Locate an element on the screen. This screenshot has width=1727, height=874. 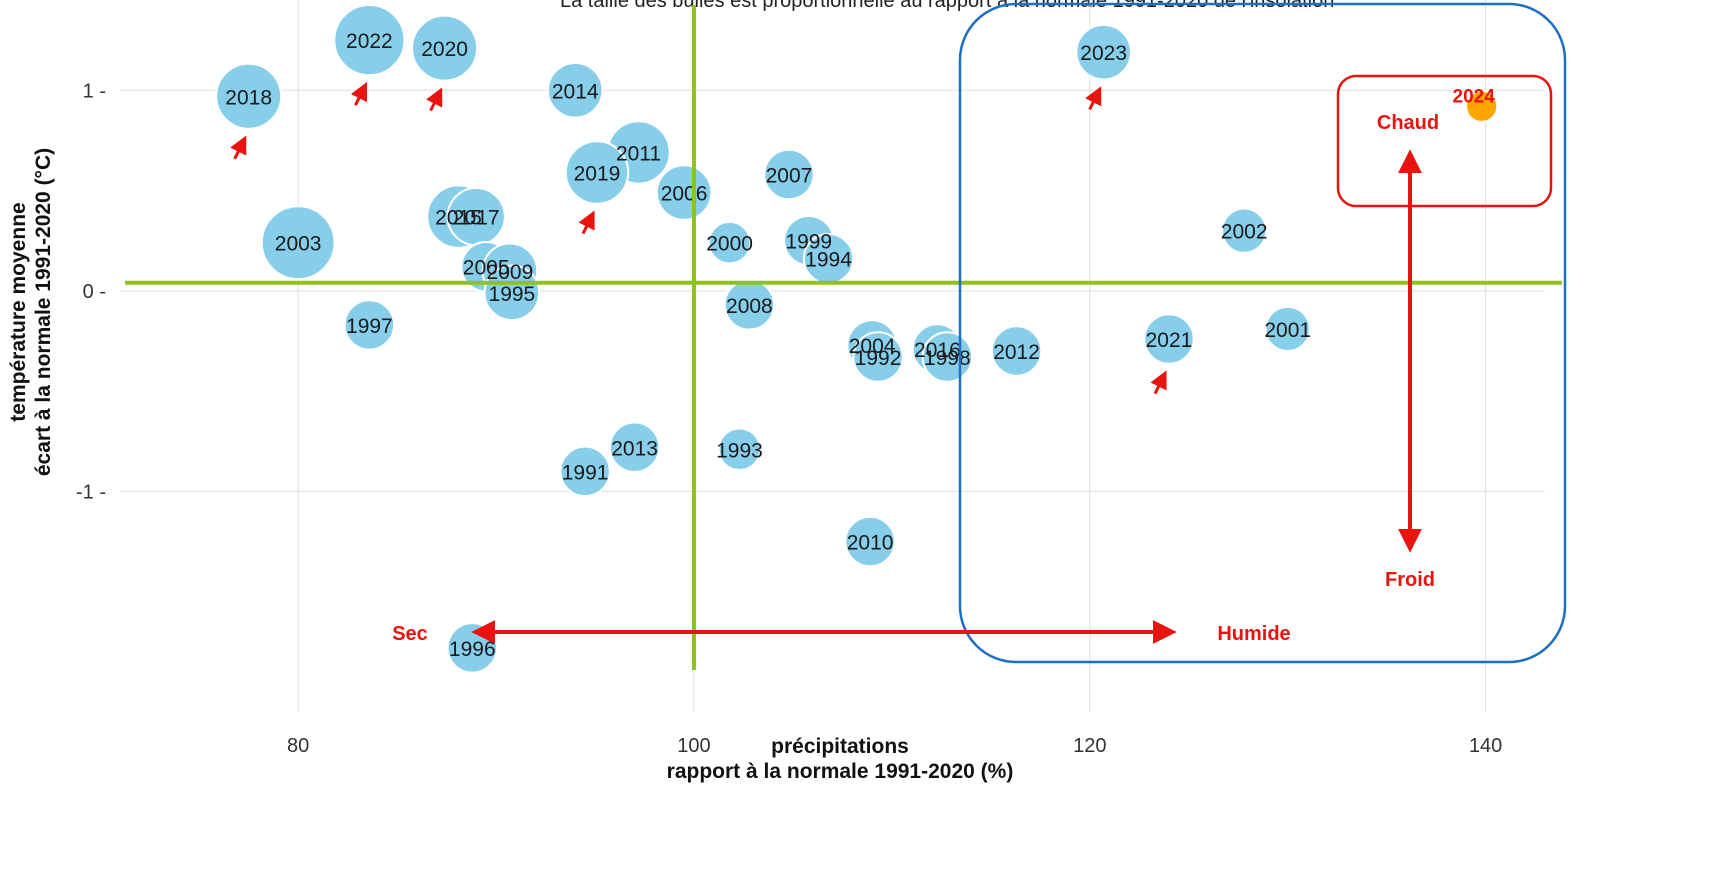
bubble-2003 is located at coordinates (298, 243).